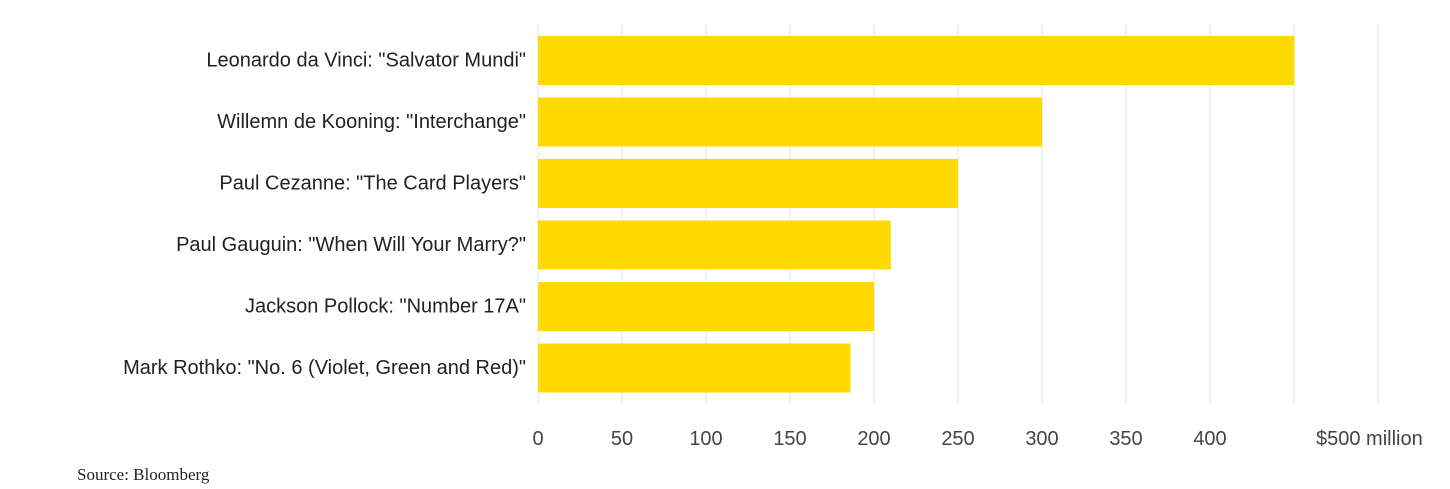 This screenshot has height=489, width=1450. Describe the element at coordinates (366, 61) in the screenshot. I see `category-label: Leonardo da Vinci: "Salvator Mundi"` at that location.